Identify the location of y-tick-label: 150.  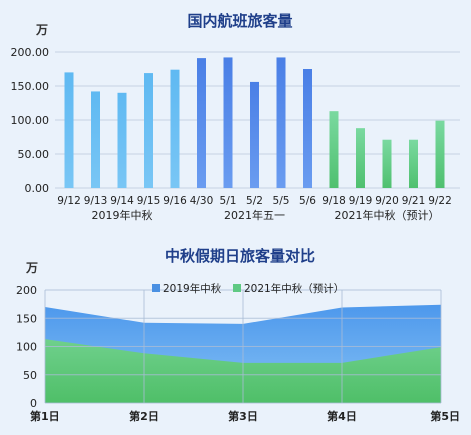
(26, 318).